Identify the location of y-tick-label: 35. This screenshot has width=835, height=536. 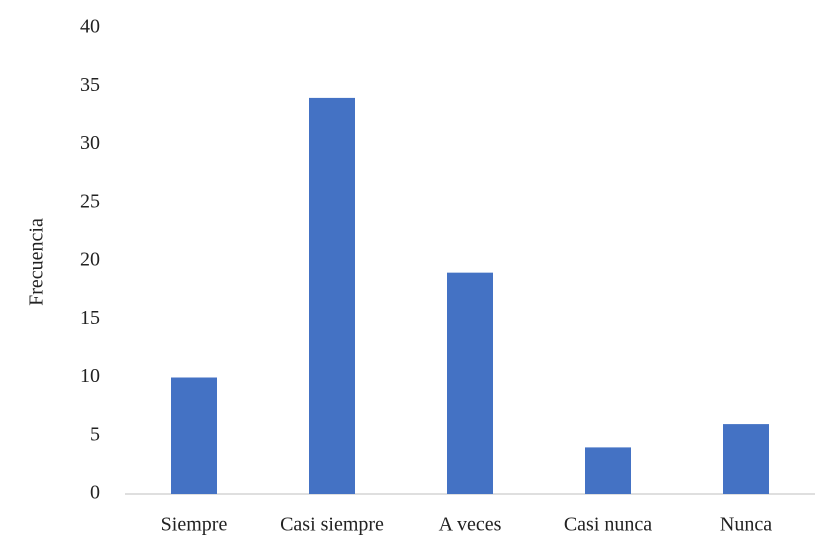
(90, 85).